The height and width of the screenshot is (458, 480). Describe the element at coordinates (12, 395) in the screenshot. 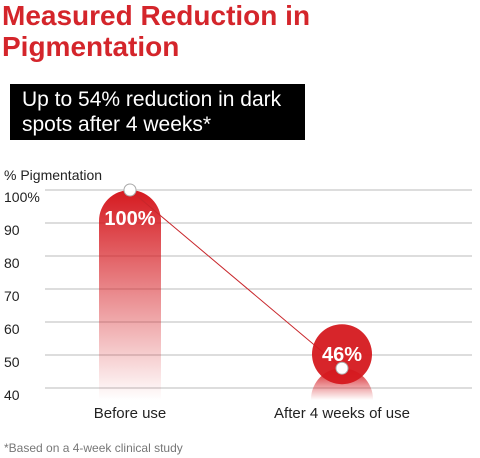

I see `y-tick-label: 40` at that location.